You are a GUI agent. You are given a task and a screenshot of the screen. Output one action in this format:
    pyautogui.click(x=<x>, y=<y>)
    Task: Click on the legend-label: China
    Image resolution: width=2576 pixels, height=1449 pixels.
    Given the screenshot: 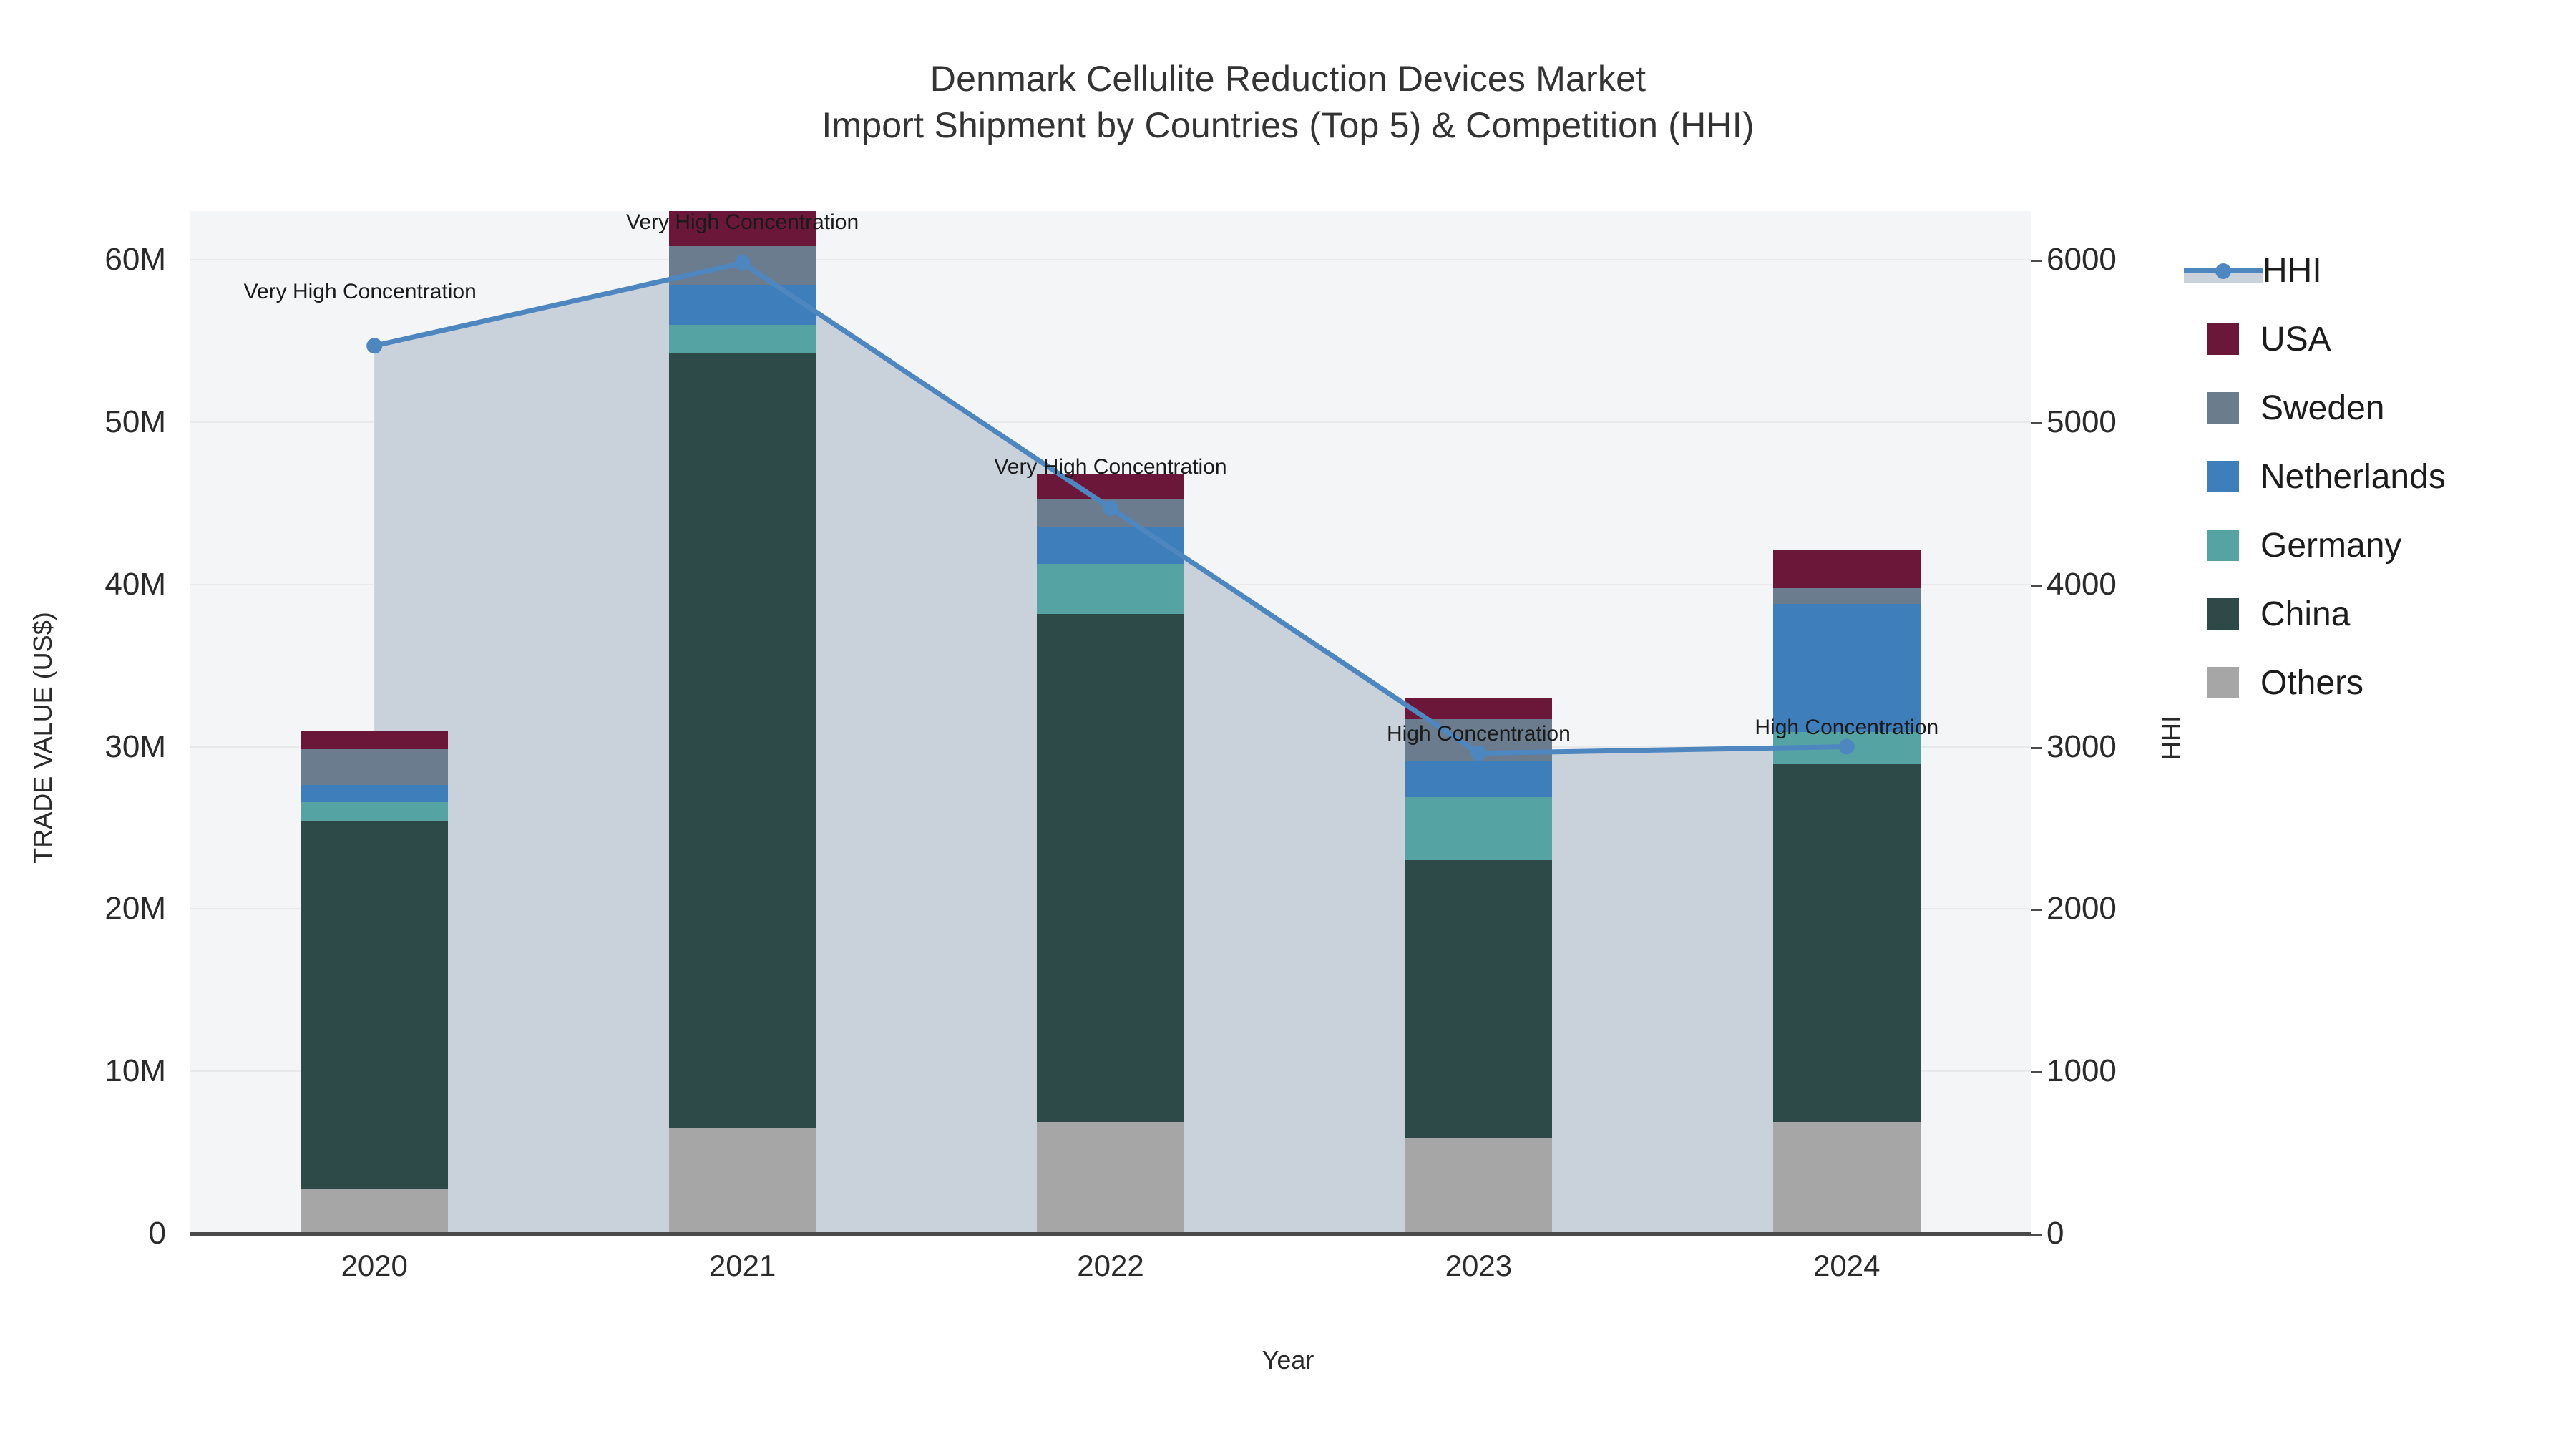 What is the action you would take?
    pyautogui.click(x=2305, y=614)
    